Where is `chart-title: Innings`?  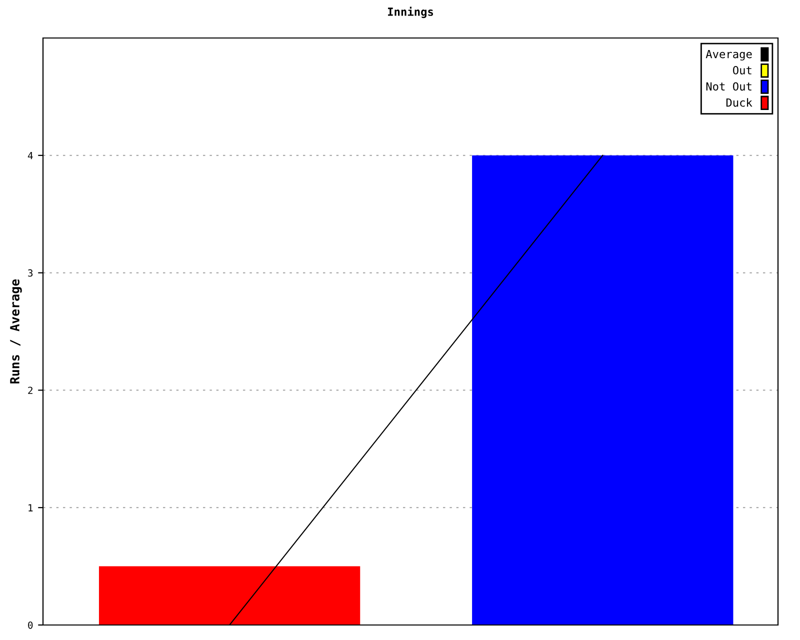 chart-title: Innings is located at coordinates (411, 12).